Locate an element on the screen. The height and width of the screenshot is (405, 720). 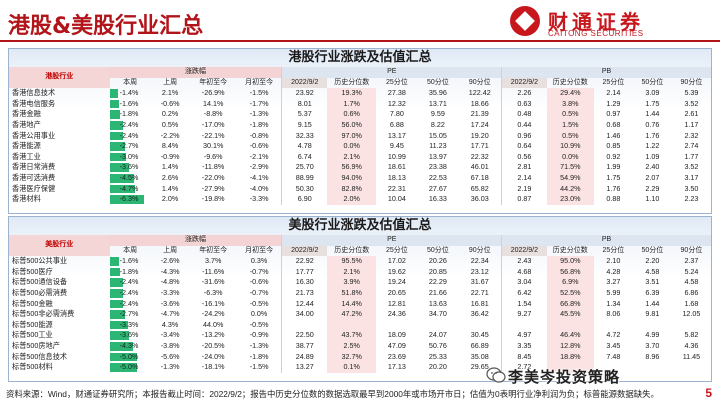
us-cell-last: -4.8% is located at coordinates (170, 282).